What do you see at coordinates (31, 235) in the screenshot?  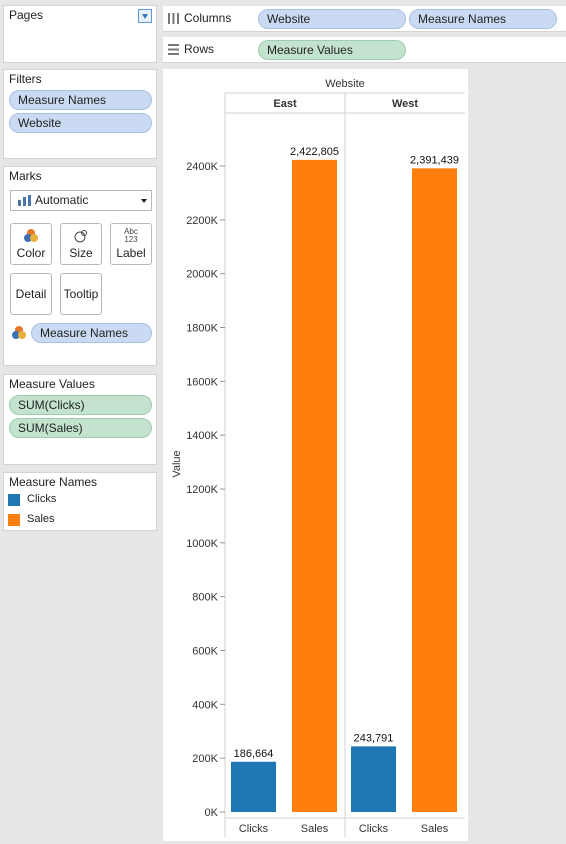 I see `color-icon` at bounding box center [31, 235].